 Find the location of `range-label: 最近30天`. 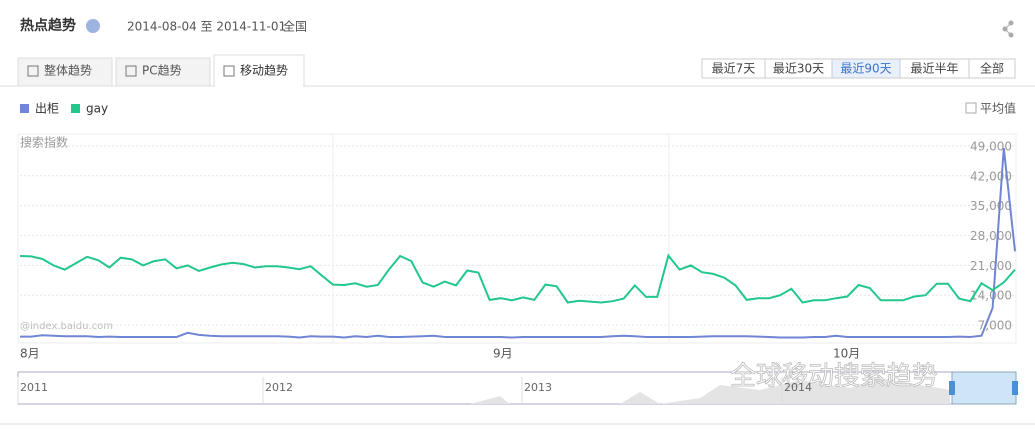

range-label: 最近30天 is located at coordinates (798, 69).